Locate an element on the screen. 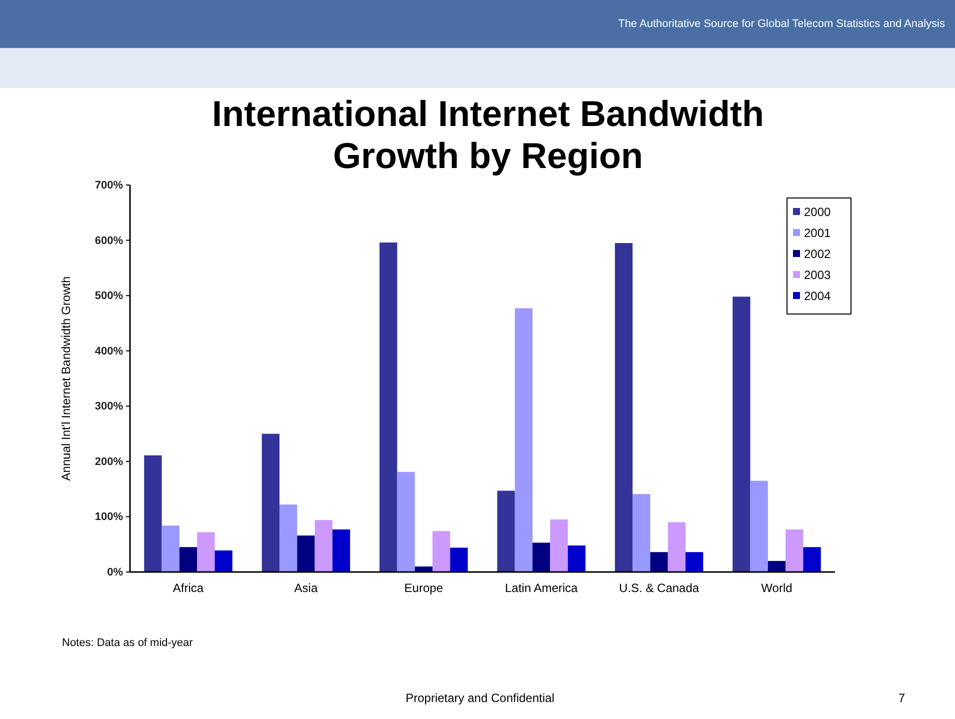 Image resolution: width=955 pixels, height=719 pixels. x-tick-label: Europe is located at coordinates (424, 587).